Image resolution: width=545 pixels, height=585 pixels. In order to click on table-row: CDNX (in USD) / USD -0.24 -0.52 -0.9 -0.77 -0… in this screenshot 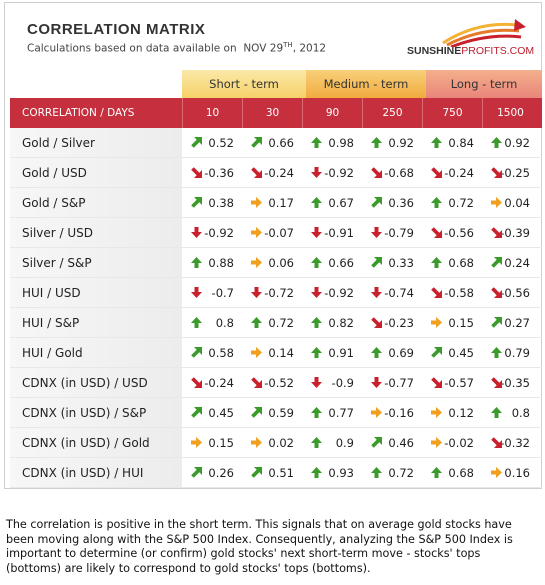, I will do `click(276, 383)`.